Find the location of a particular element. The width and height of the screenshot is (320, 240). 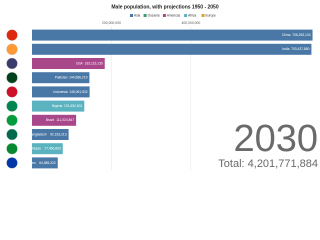

x-tick-label: 400,000,000 is located at coordinates (190, 23).